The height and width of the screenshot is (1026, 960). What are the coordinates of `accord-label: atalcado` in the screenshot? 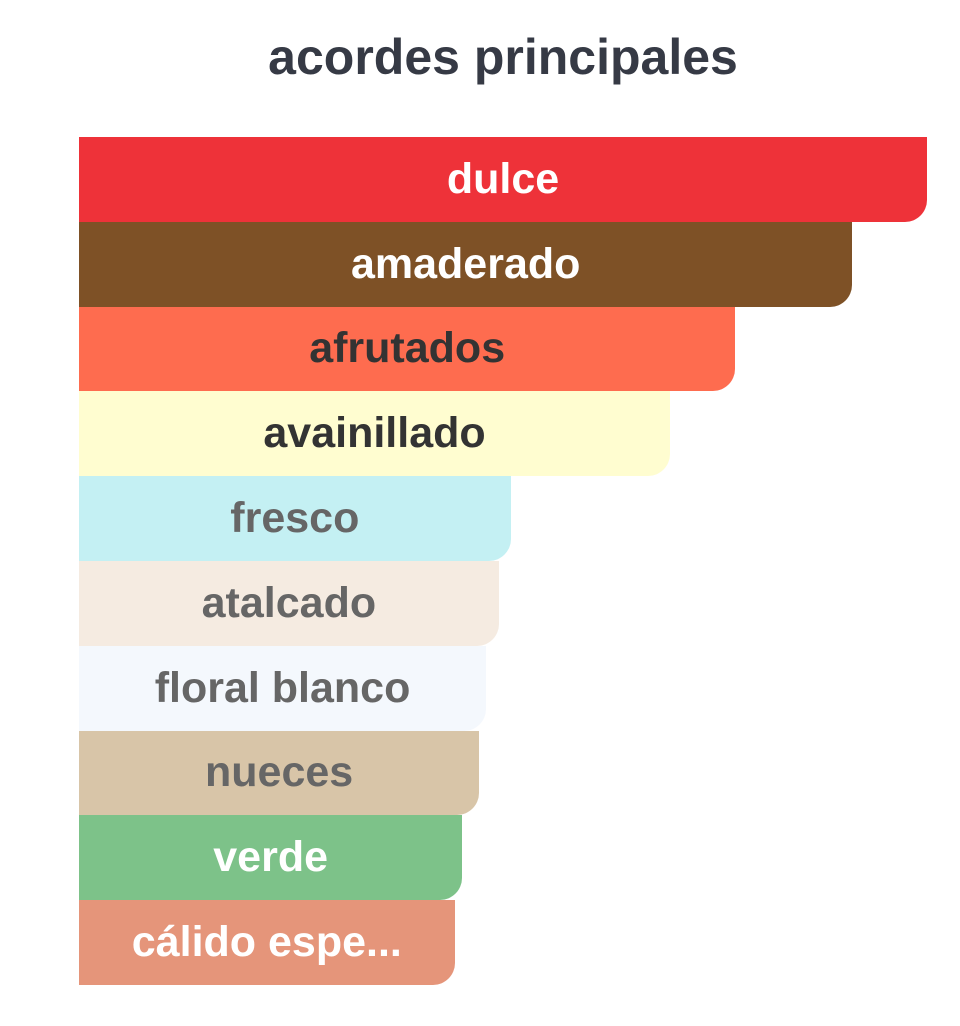 It's located at (289, 602).